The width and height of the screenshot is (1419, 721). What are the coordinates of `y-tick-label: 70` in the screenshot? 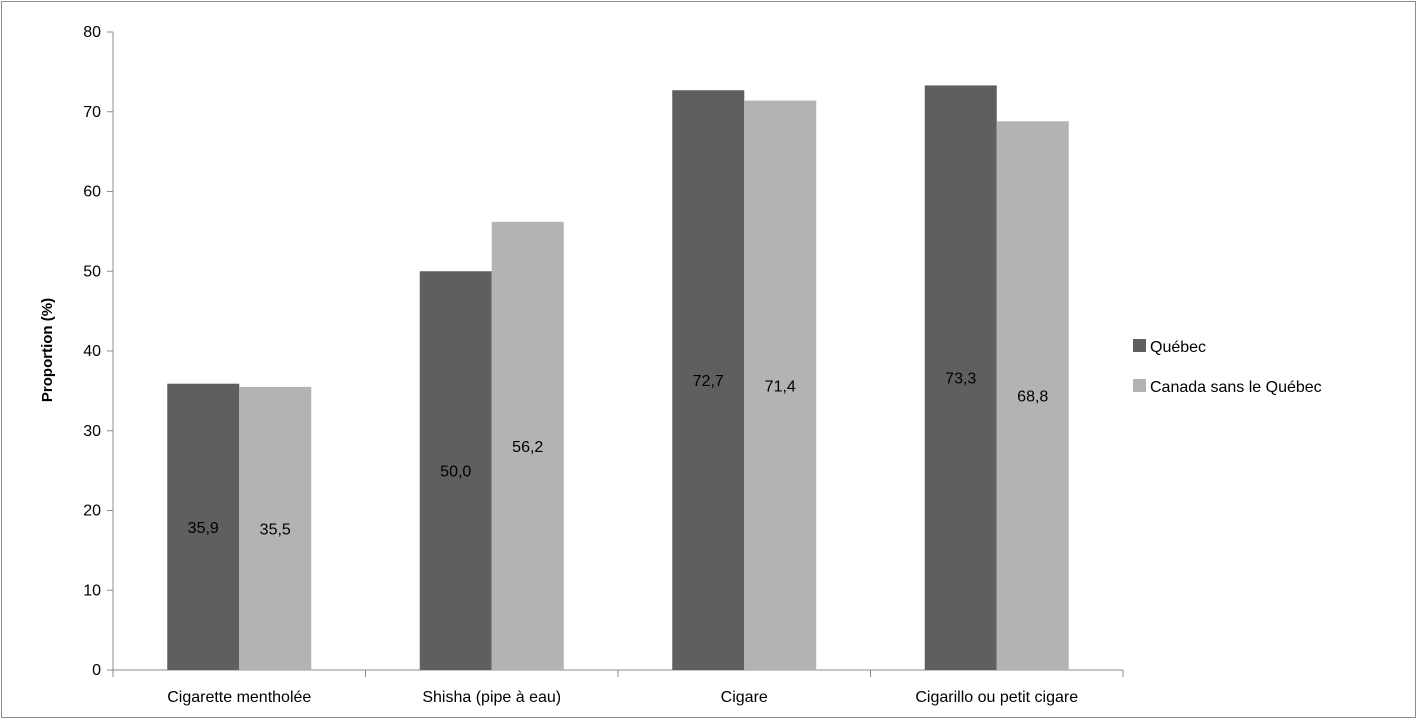 It's located at (92, 112).